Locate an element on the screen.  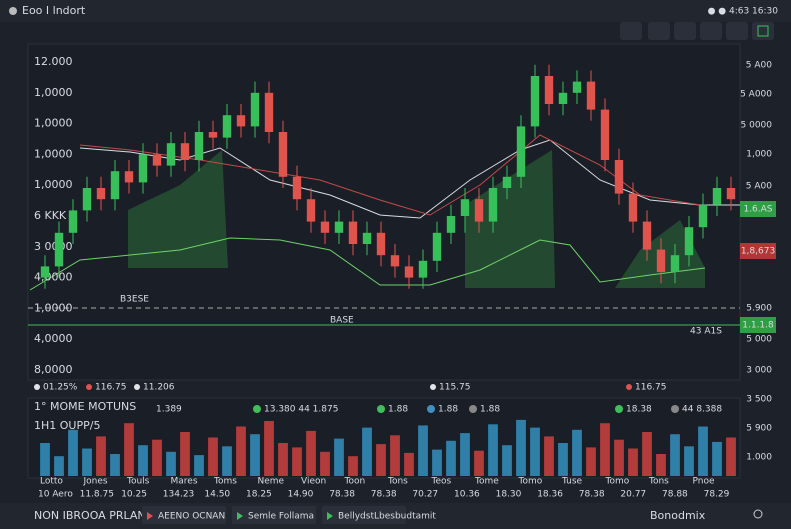
time-name: Tomo is located at coordinates (530, 482).